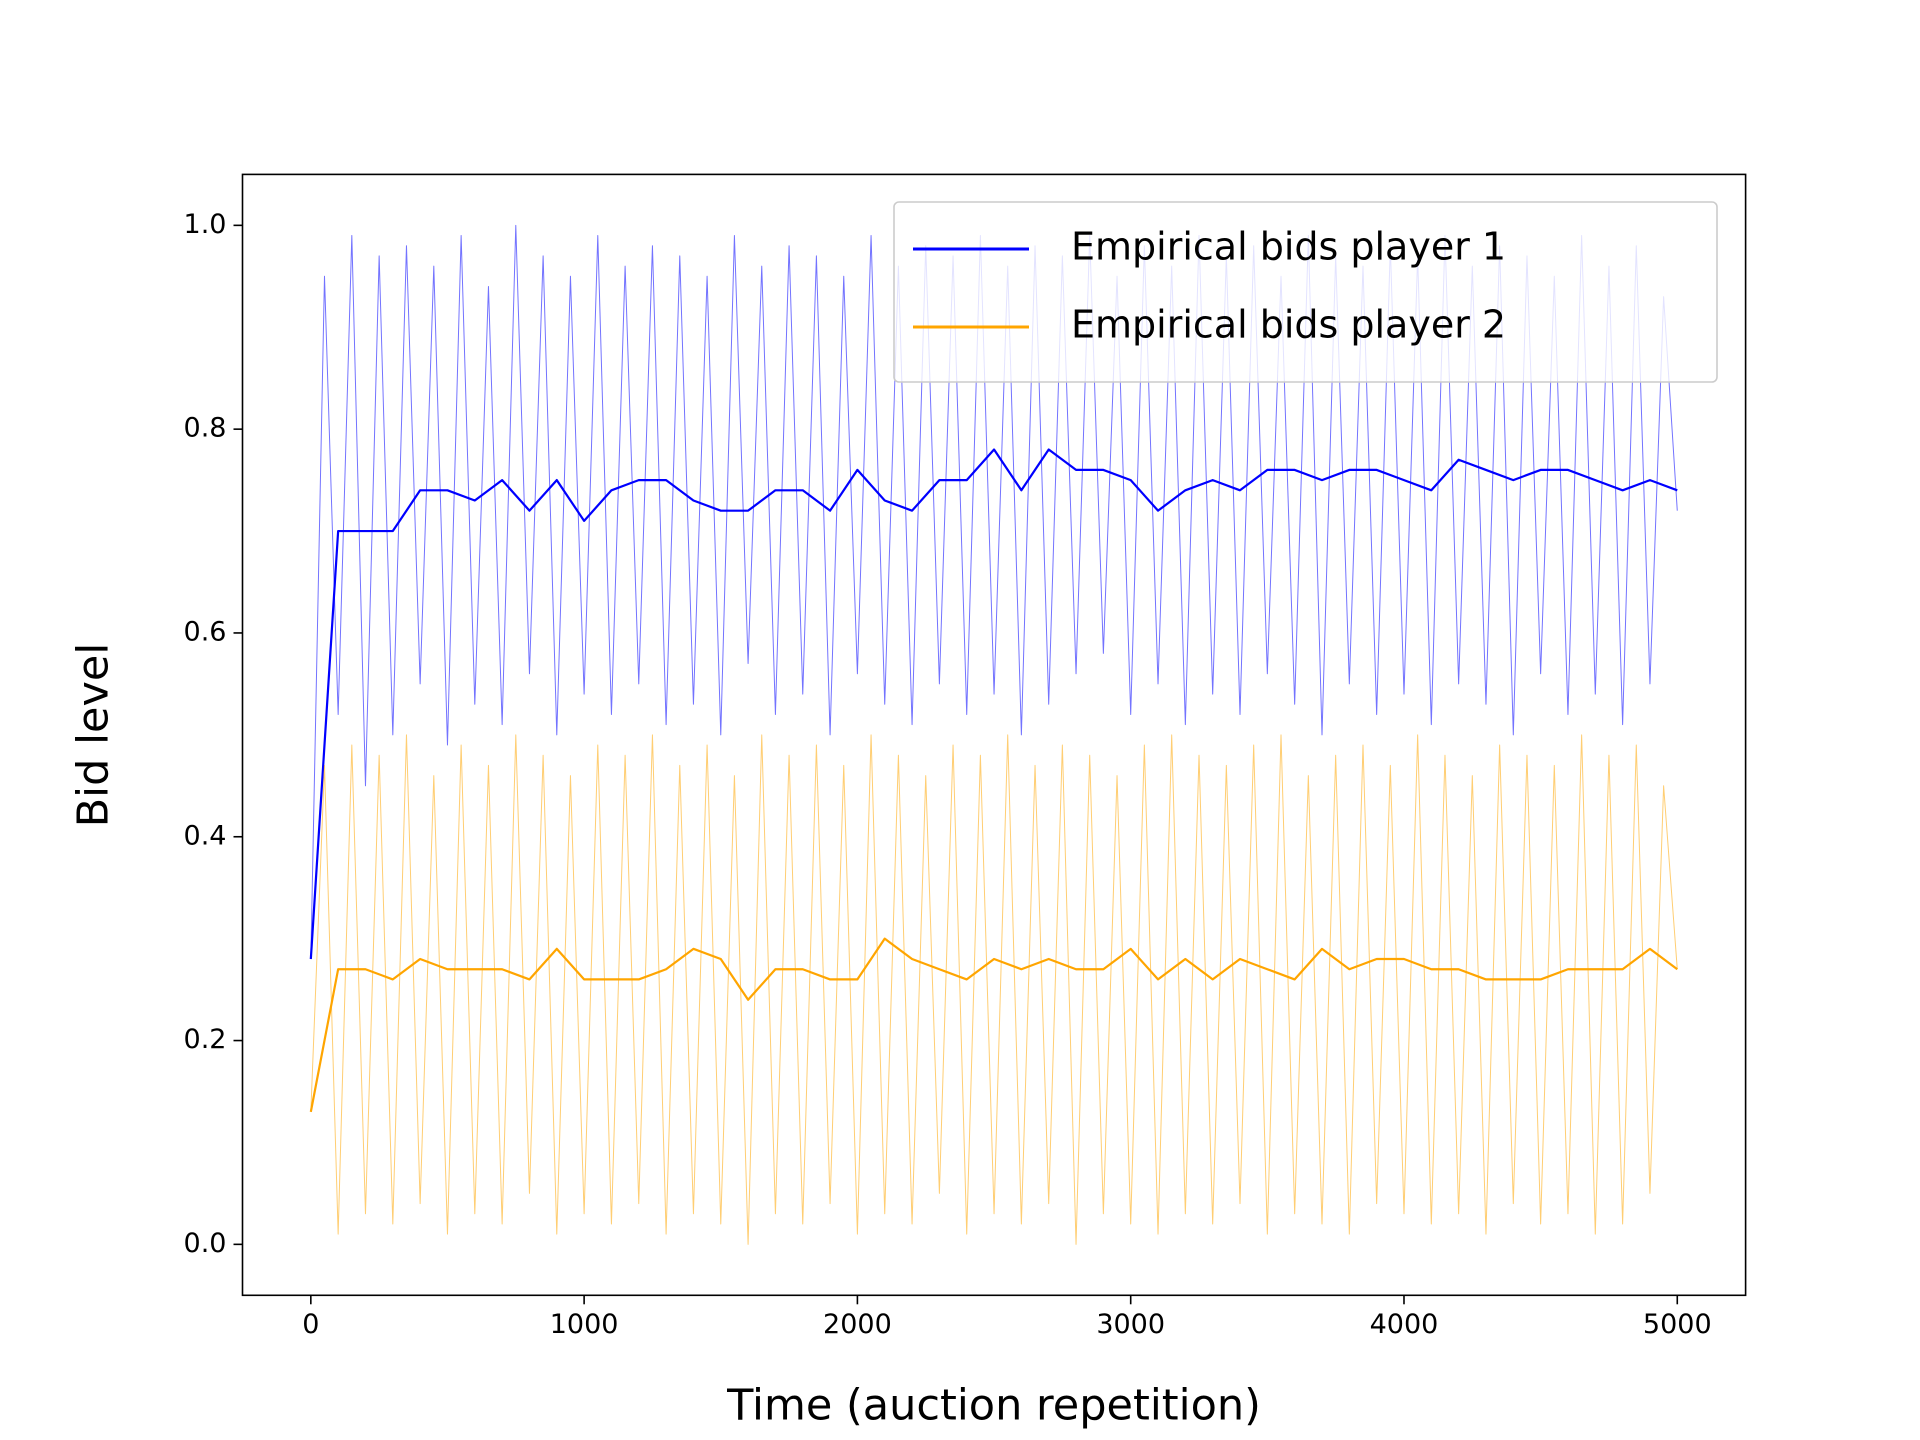 This screenshot has width=1920, height=1440. What do you see at coordinates (993, 1406) in the screenshot?
I see `x-axis-label: Time (auction repetition)` at bounding box center [993, 1406].